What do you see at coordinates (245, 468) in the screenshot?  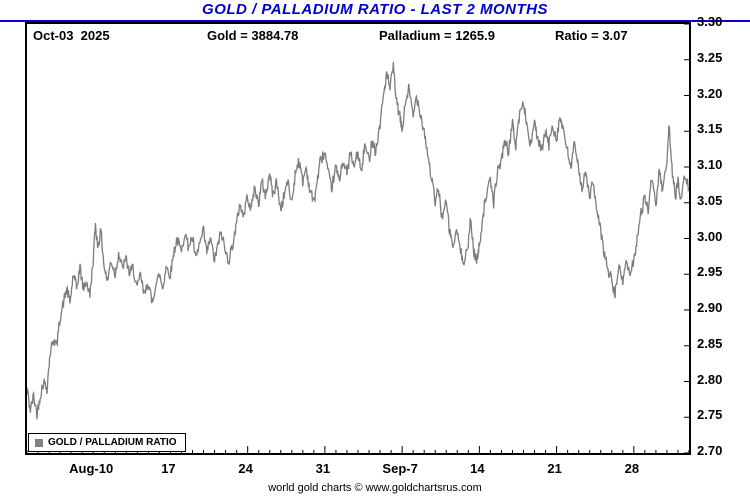 I see `x-axis-tick-label: 24` at bounding box center [245, 468].